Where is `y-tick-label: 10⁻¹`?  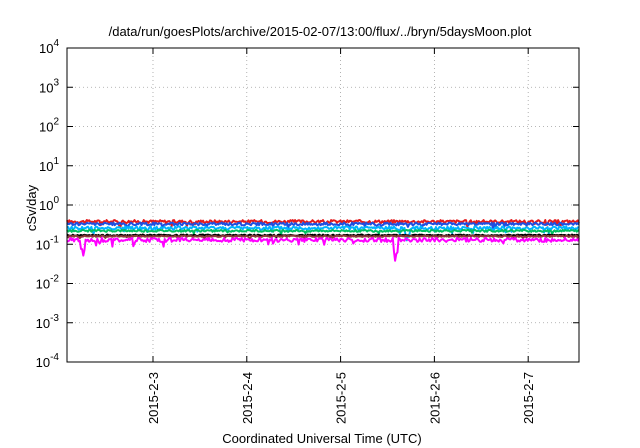 y-tick-label: 10⁻¹ is located at coordinates (48, 243).